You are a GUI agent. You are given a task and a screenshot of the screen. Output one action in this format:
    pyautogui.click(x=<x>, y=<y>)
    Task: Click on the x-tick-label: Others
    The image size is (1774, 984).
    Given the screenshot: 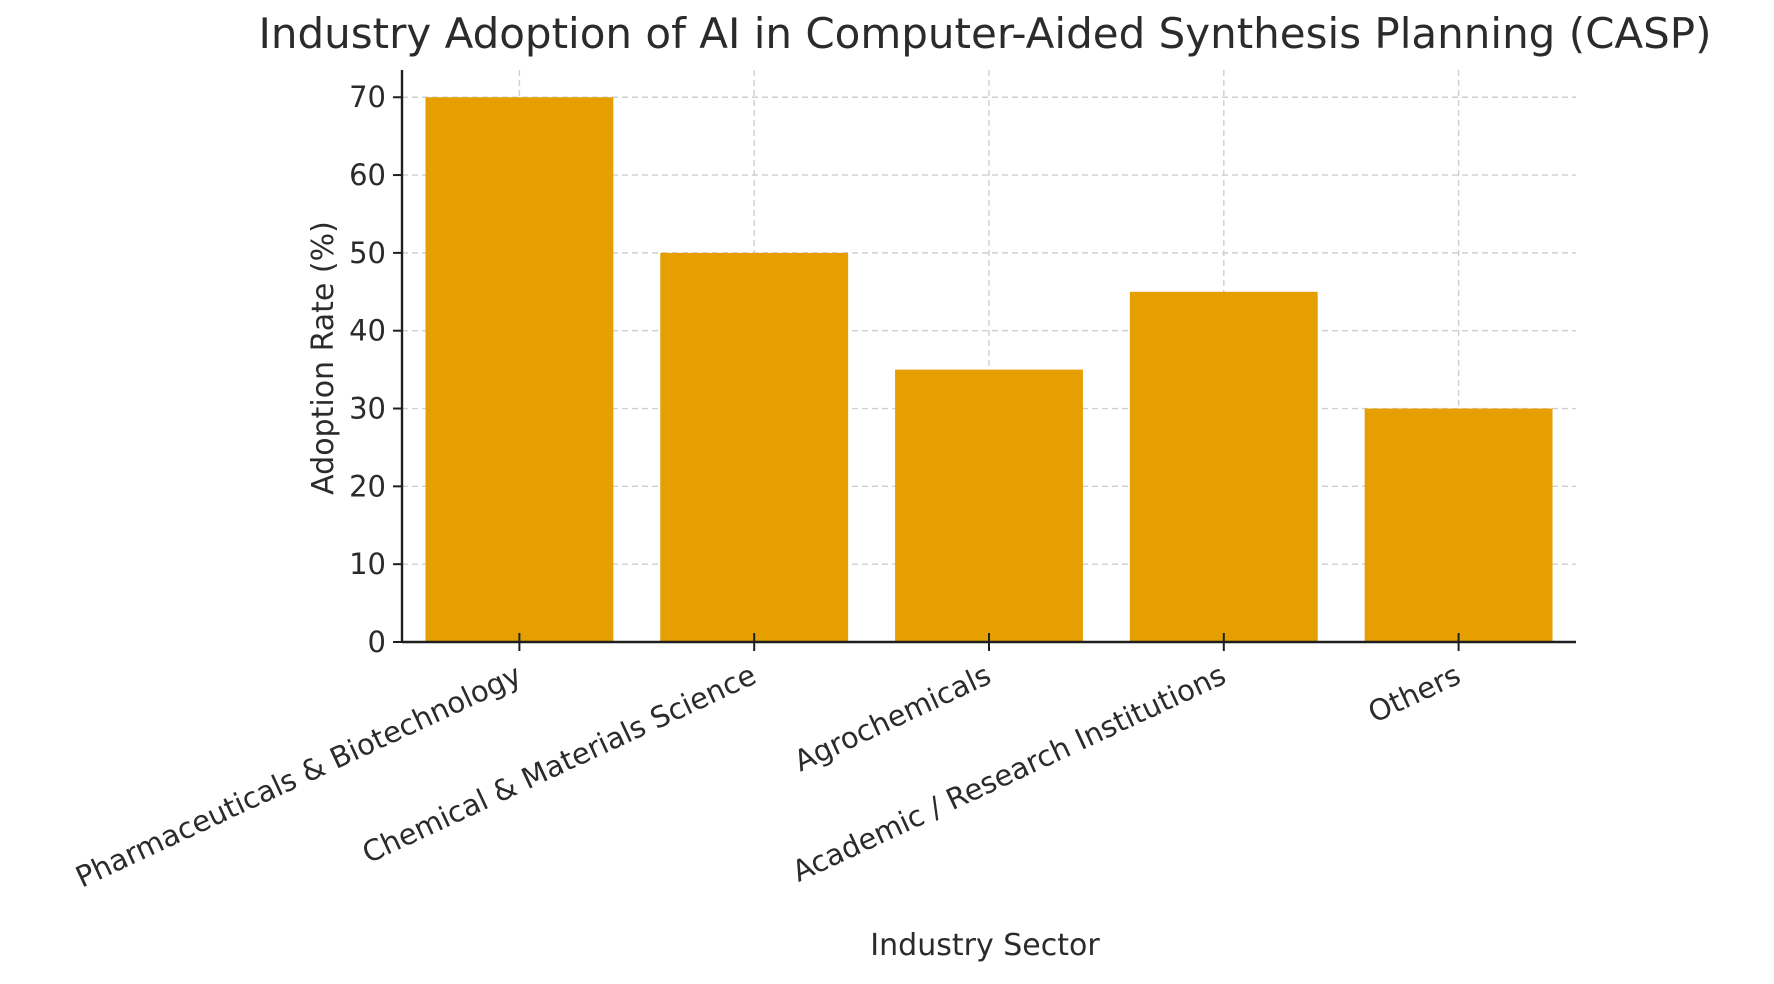 What is the action you would take?
    pyautogui.click(x=1414, y=694)
    